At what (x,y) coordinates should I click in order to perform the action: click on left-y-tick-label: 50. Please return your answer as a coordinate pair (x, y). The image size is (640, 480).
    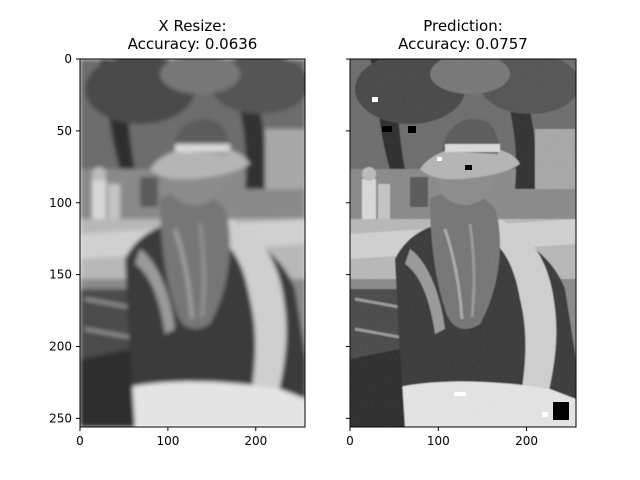
    Looking at the image, I should click on (64, 131).